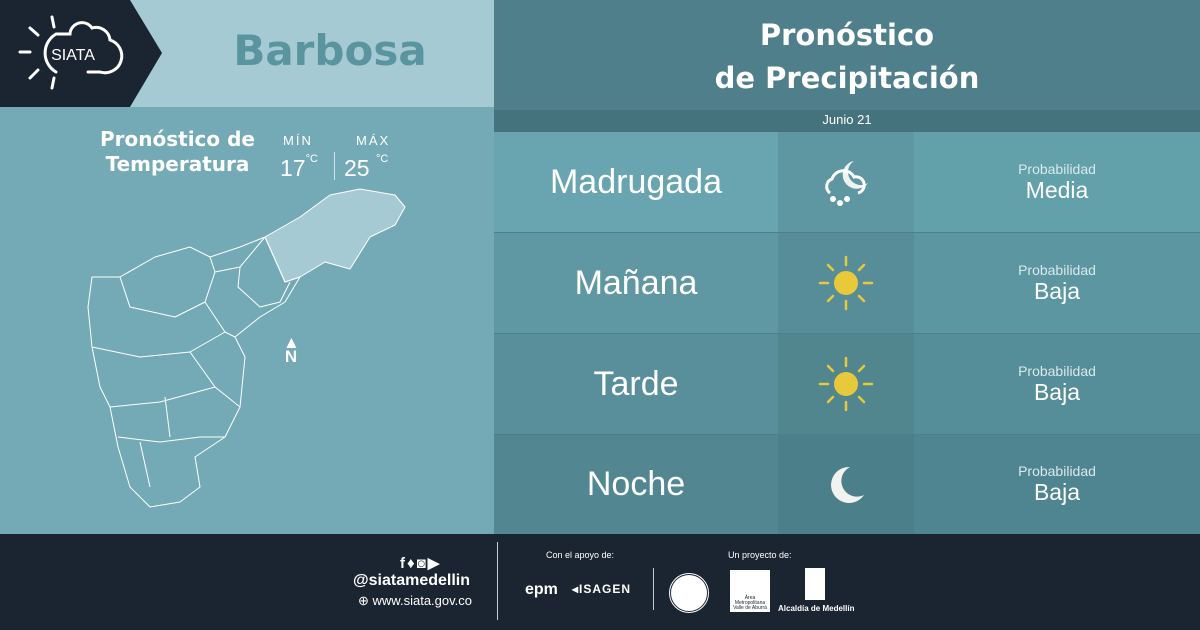 This screenshot has height=630, width=1200. What do you see at coordinates (636, 484) in the screenshot?
I see `period-label: Noche` at bounding box center [636, 484].